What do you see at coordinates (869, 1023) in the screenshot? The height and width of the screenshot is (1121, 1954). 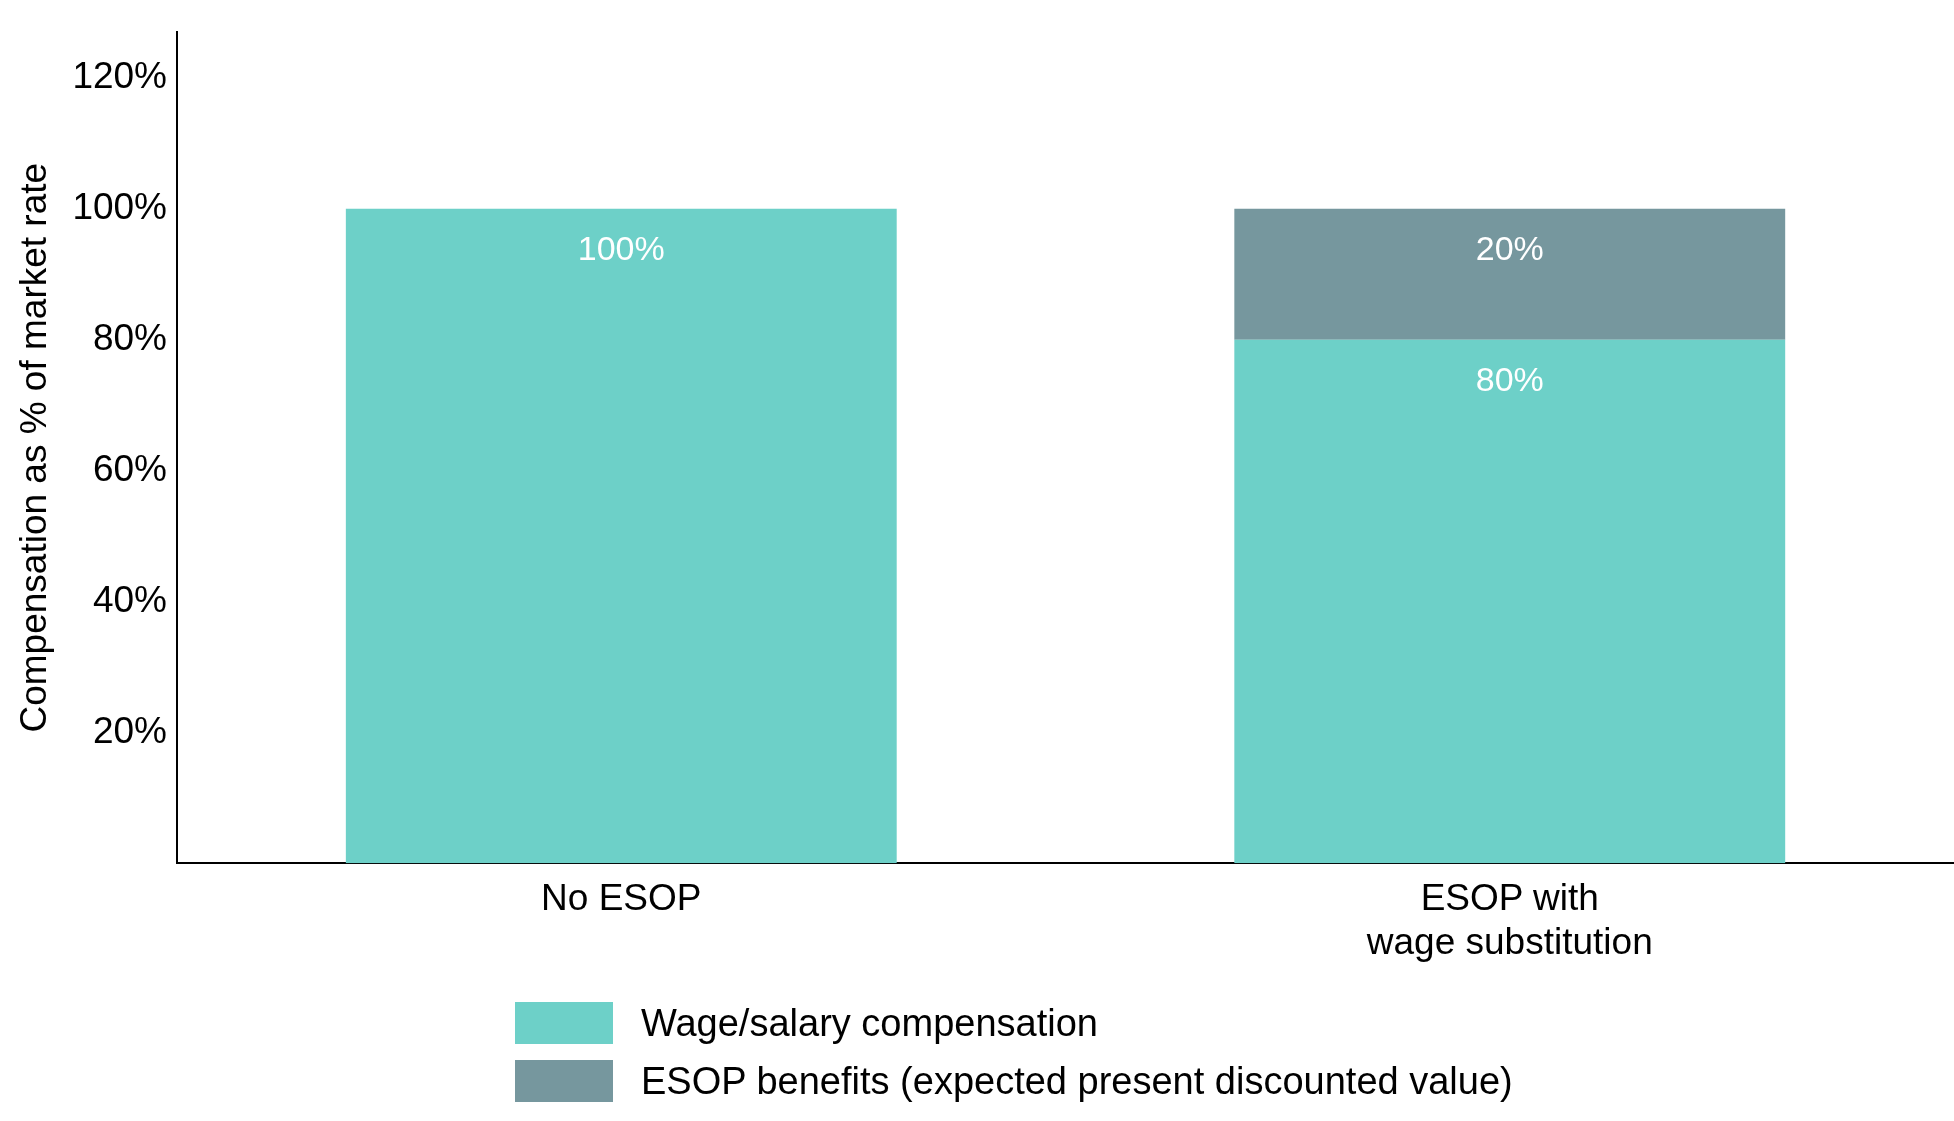 I see `legend-label: Wage/salary compensation` at bounding box center [869, 1023].